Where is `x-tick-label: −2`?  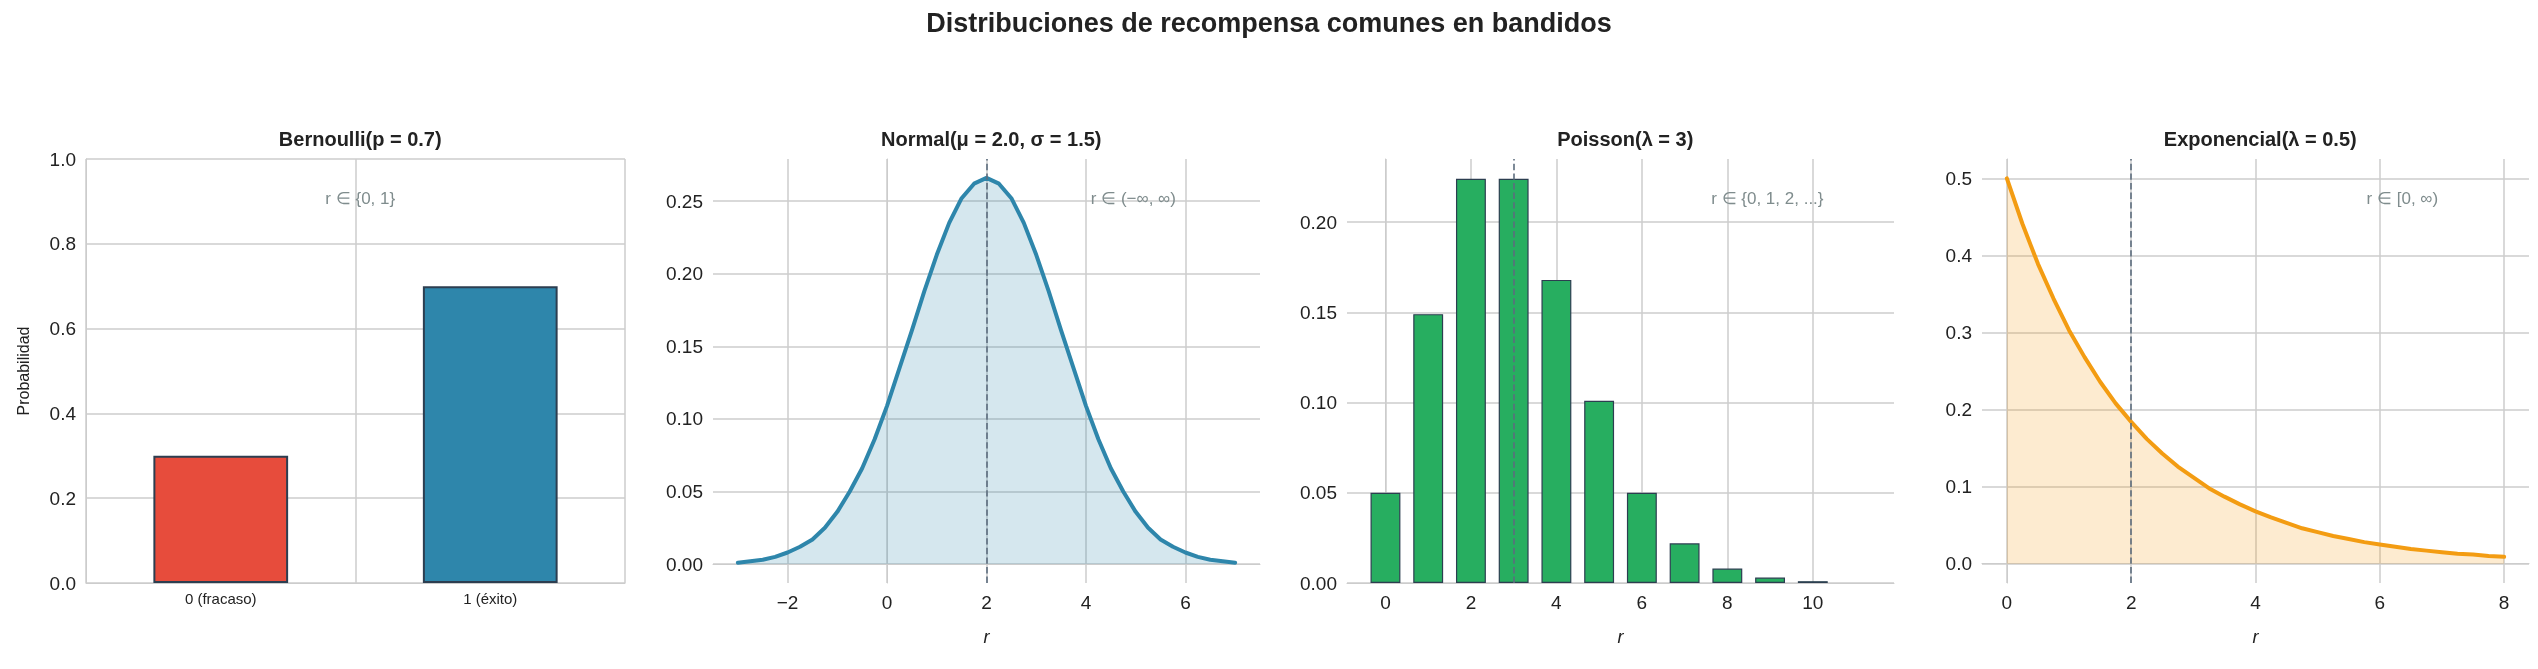 x-tick-label: −2 is located at coordinates (787, 602).